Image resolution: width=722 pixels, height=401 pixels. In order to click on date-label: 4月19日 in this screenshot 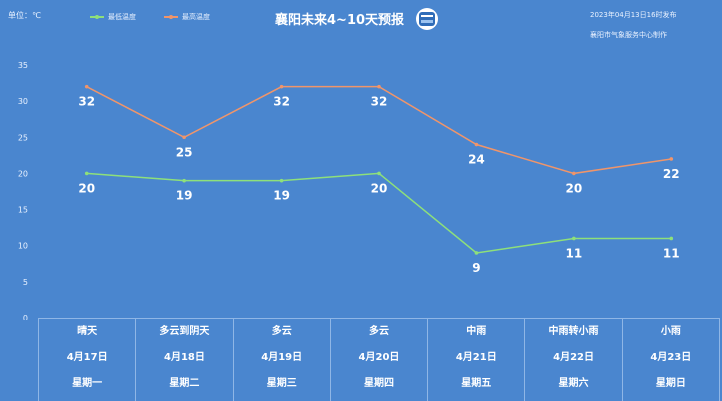, I will do `click(282, 357)`.